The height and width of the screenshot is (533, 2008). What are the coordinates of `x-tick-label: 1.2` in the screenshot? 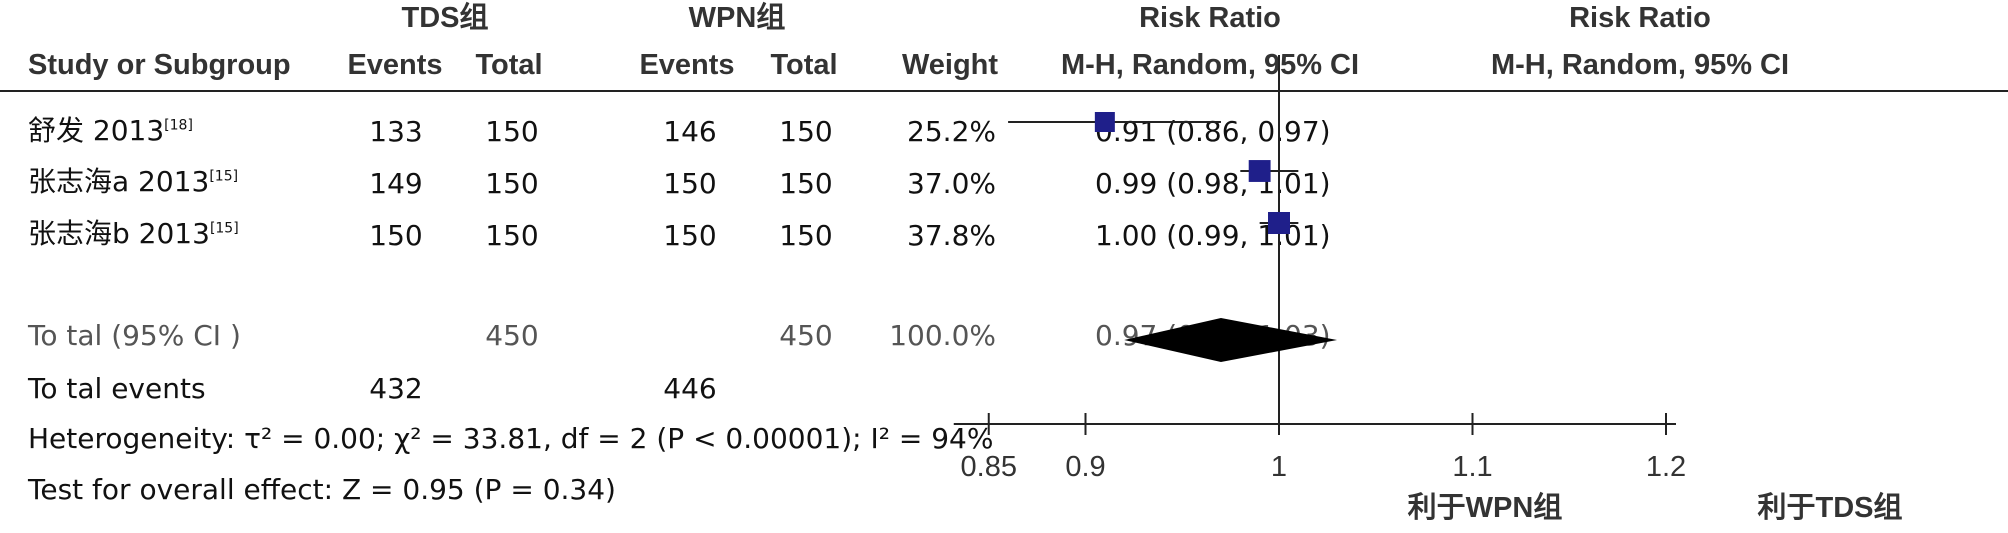 It's located at (1666, 467).